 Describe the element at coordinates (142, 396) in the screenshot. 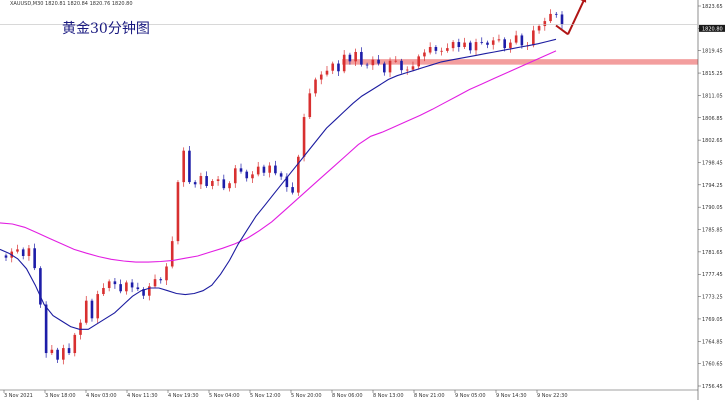

I see `time-tick-label: 4 Nov 11:30` at that location.